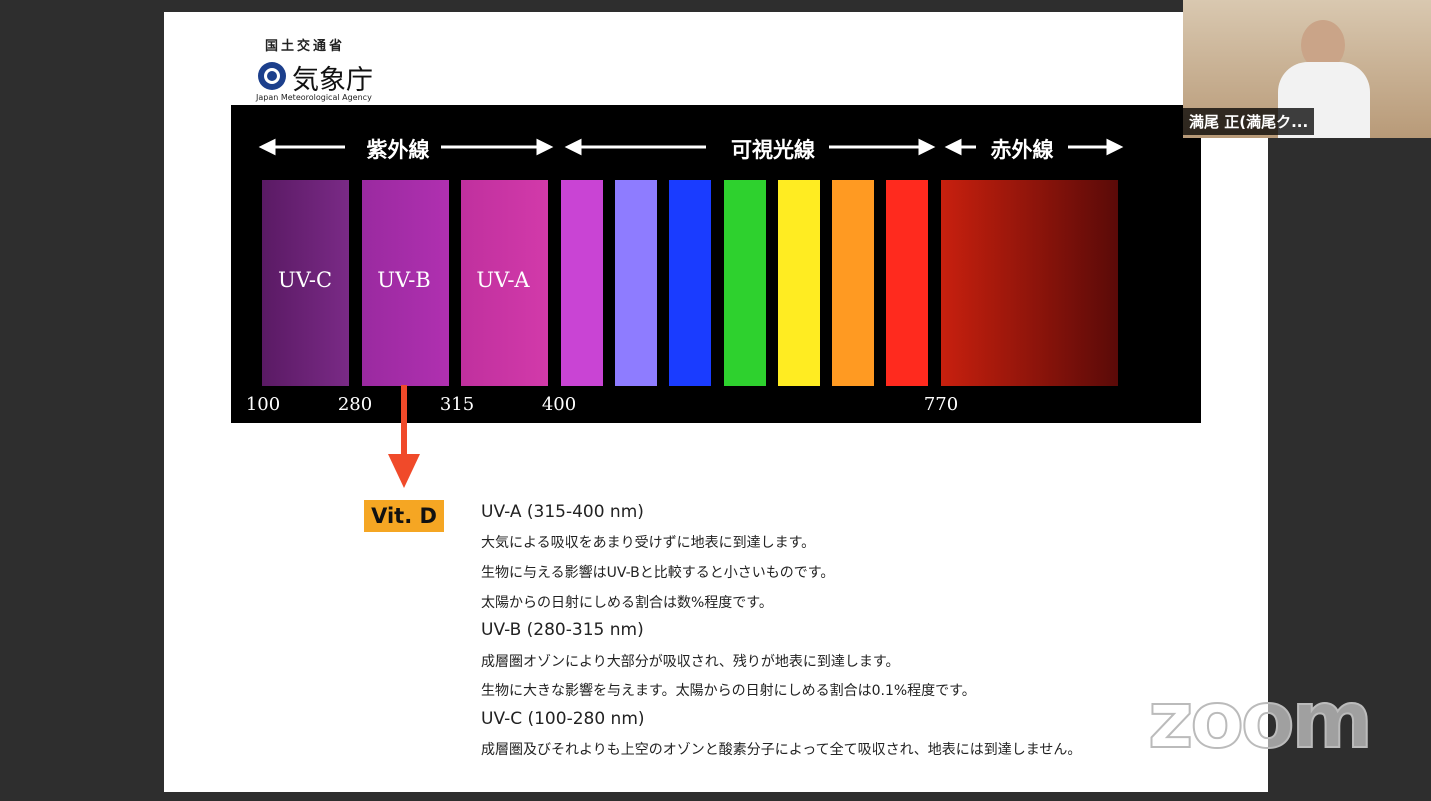  What do you see at coordinates (263, 404) in the screenshot?
I see `wavelength-label: 100` at bounding box center [263, 404].